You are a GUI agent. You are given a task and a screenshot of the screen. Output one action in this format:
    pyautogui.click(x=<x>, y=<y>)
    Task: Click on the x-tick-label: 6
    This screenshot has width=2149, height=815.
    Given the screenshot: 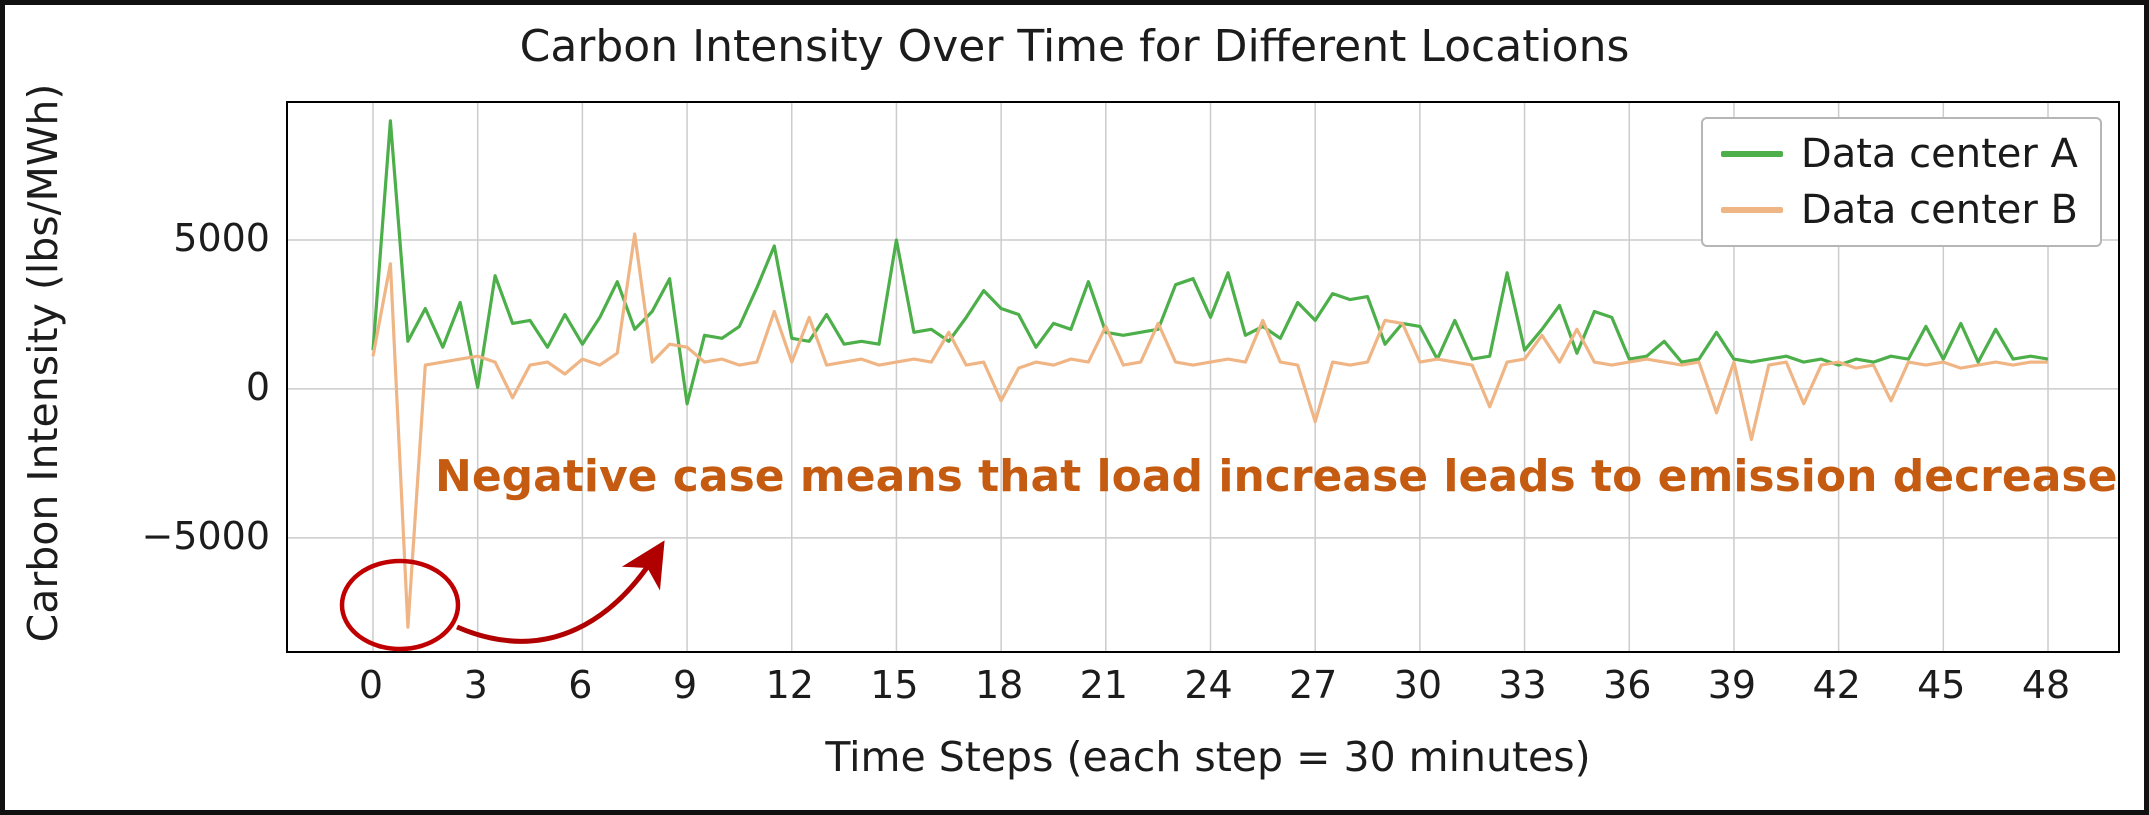 What is the action you would take?
    pyautogui.click(x=580, y=685)
    